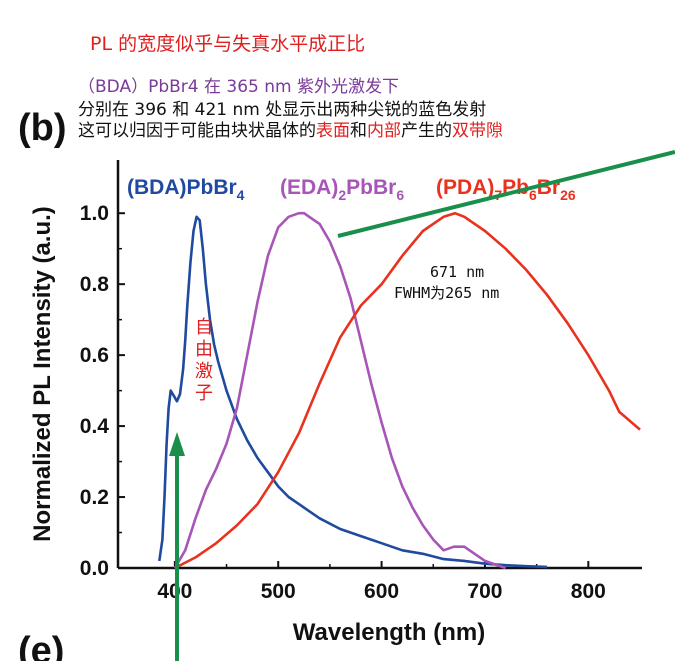  I want to click on peak-note-fwhm: FWHM为265 nm, so click(446, 293).